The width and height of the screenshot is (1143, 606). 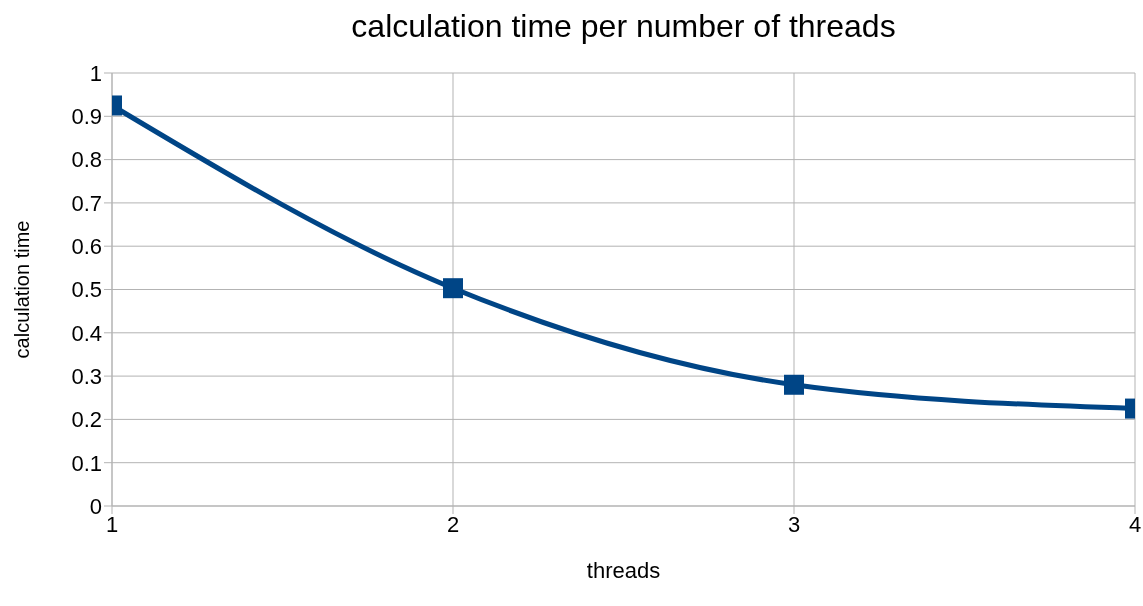 I want to click on y-axis-title: calculation time, so click(x=22, y=289).